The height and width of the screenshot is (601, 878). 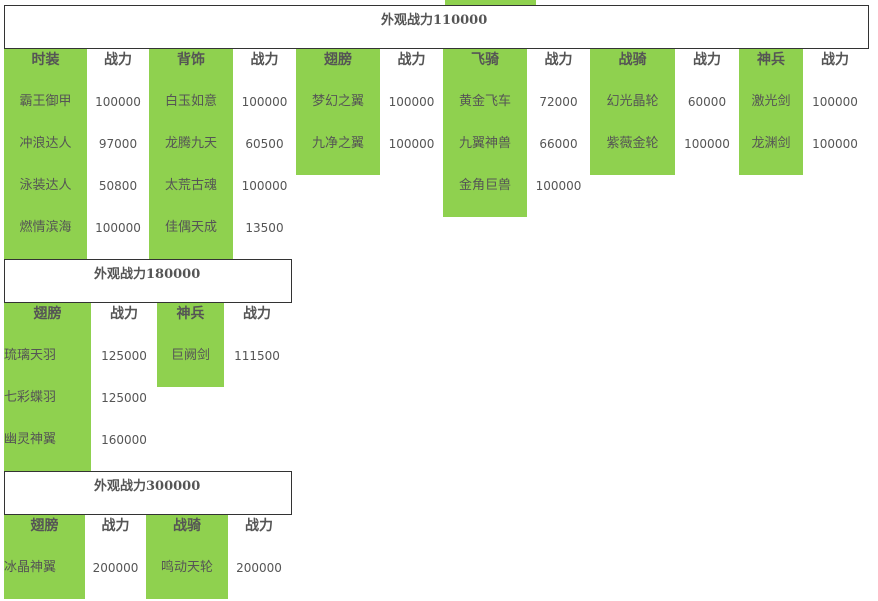 I want to click on item-power: 60500, so click(x=264, y=144).